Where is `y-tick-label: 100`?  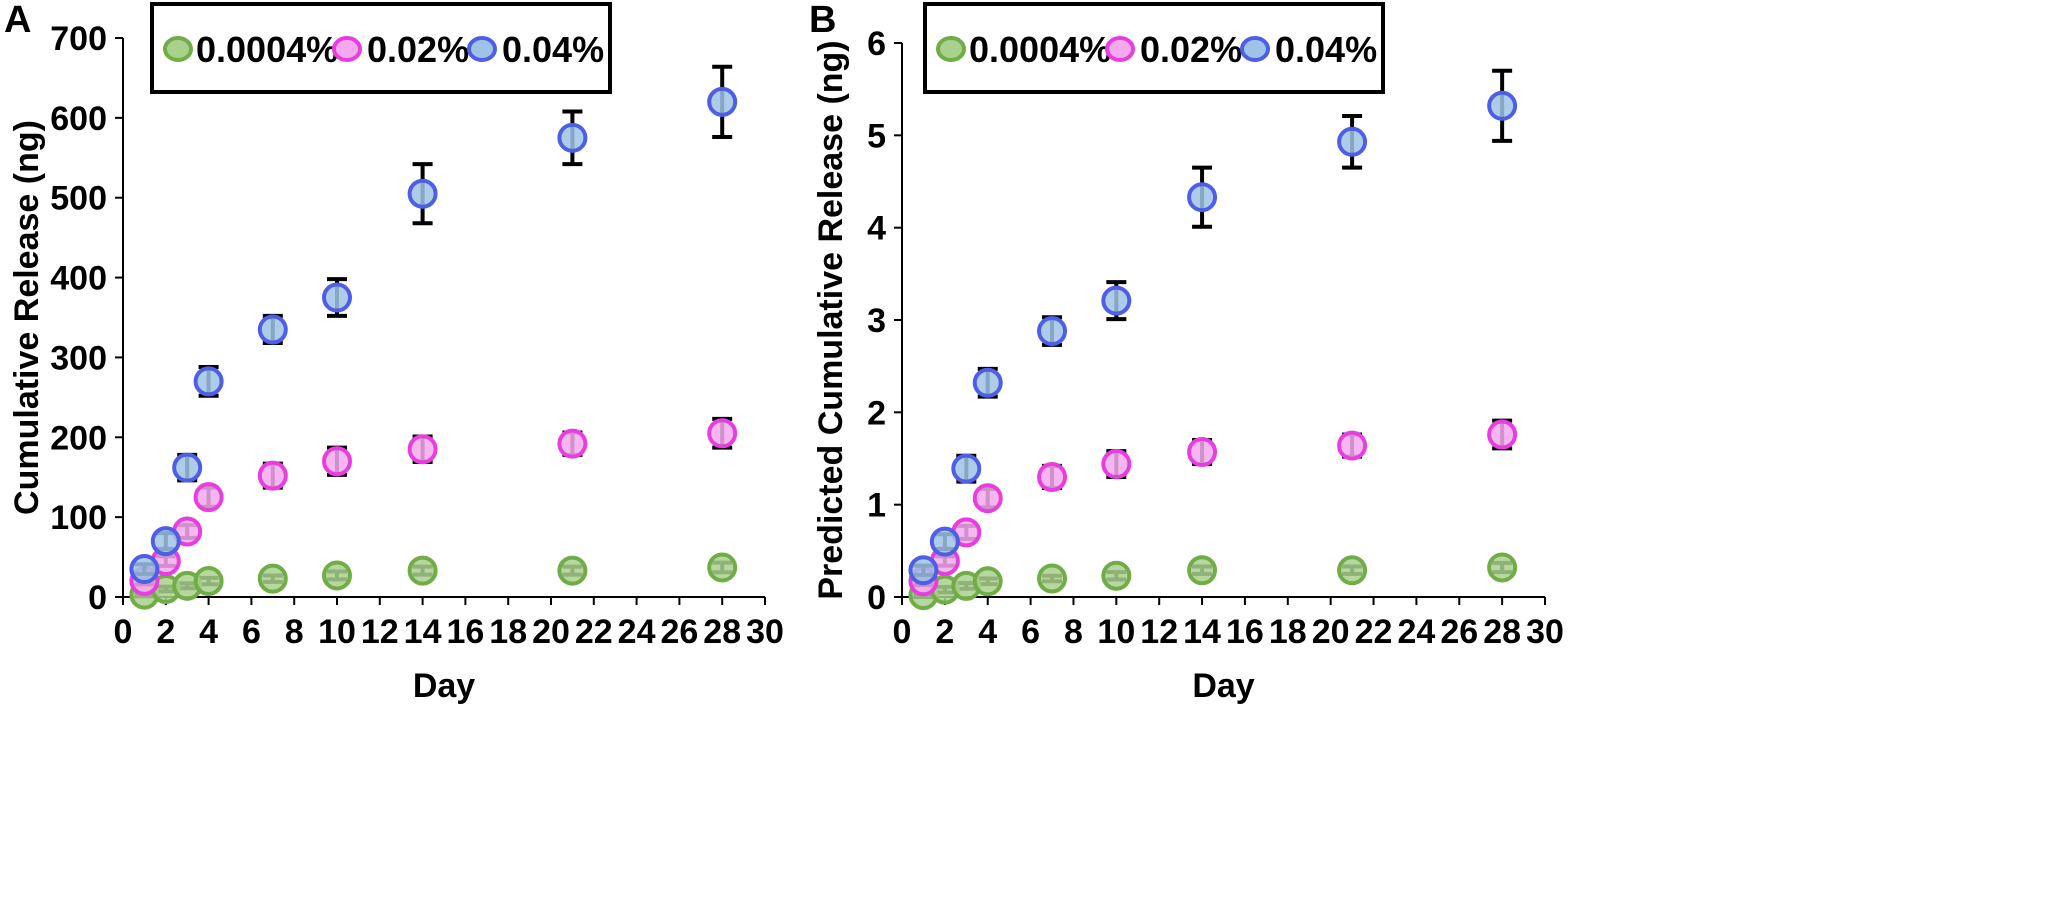 y-tick-label: 100 is located at coordinates (78, 518).